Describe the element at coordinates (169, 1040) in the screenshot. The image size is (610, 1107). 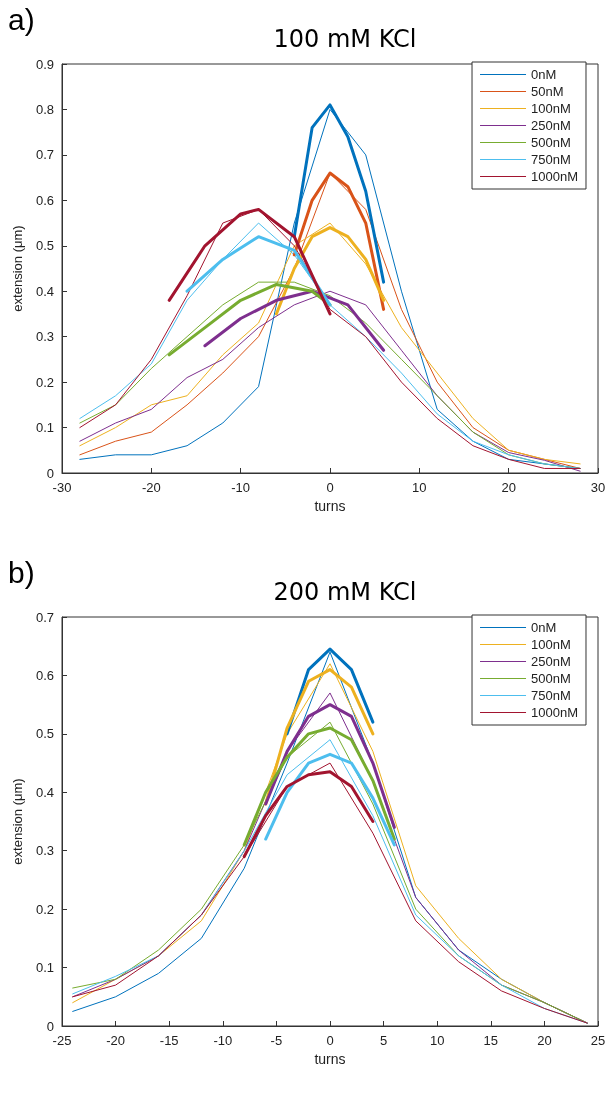
I see `x-tick-label: -15` at that location.